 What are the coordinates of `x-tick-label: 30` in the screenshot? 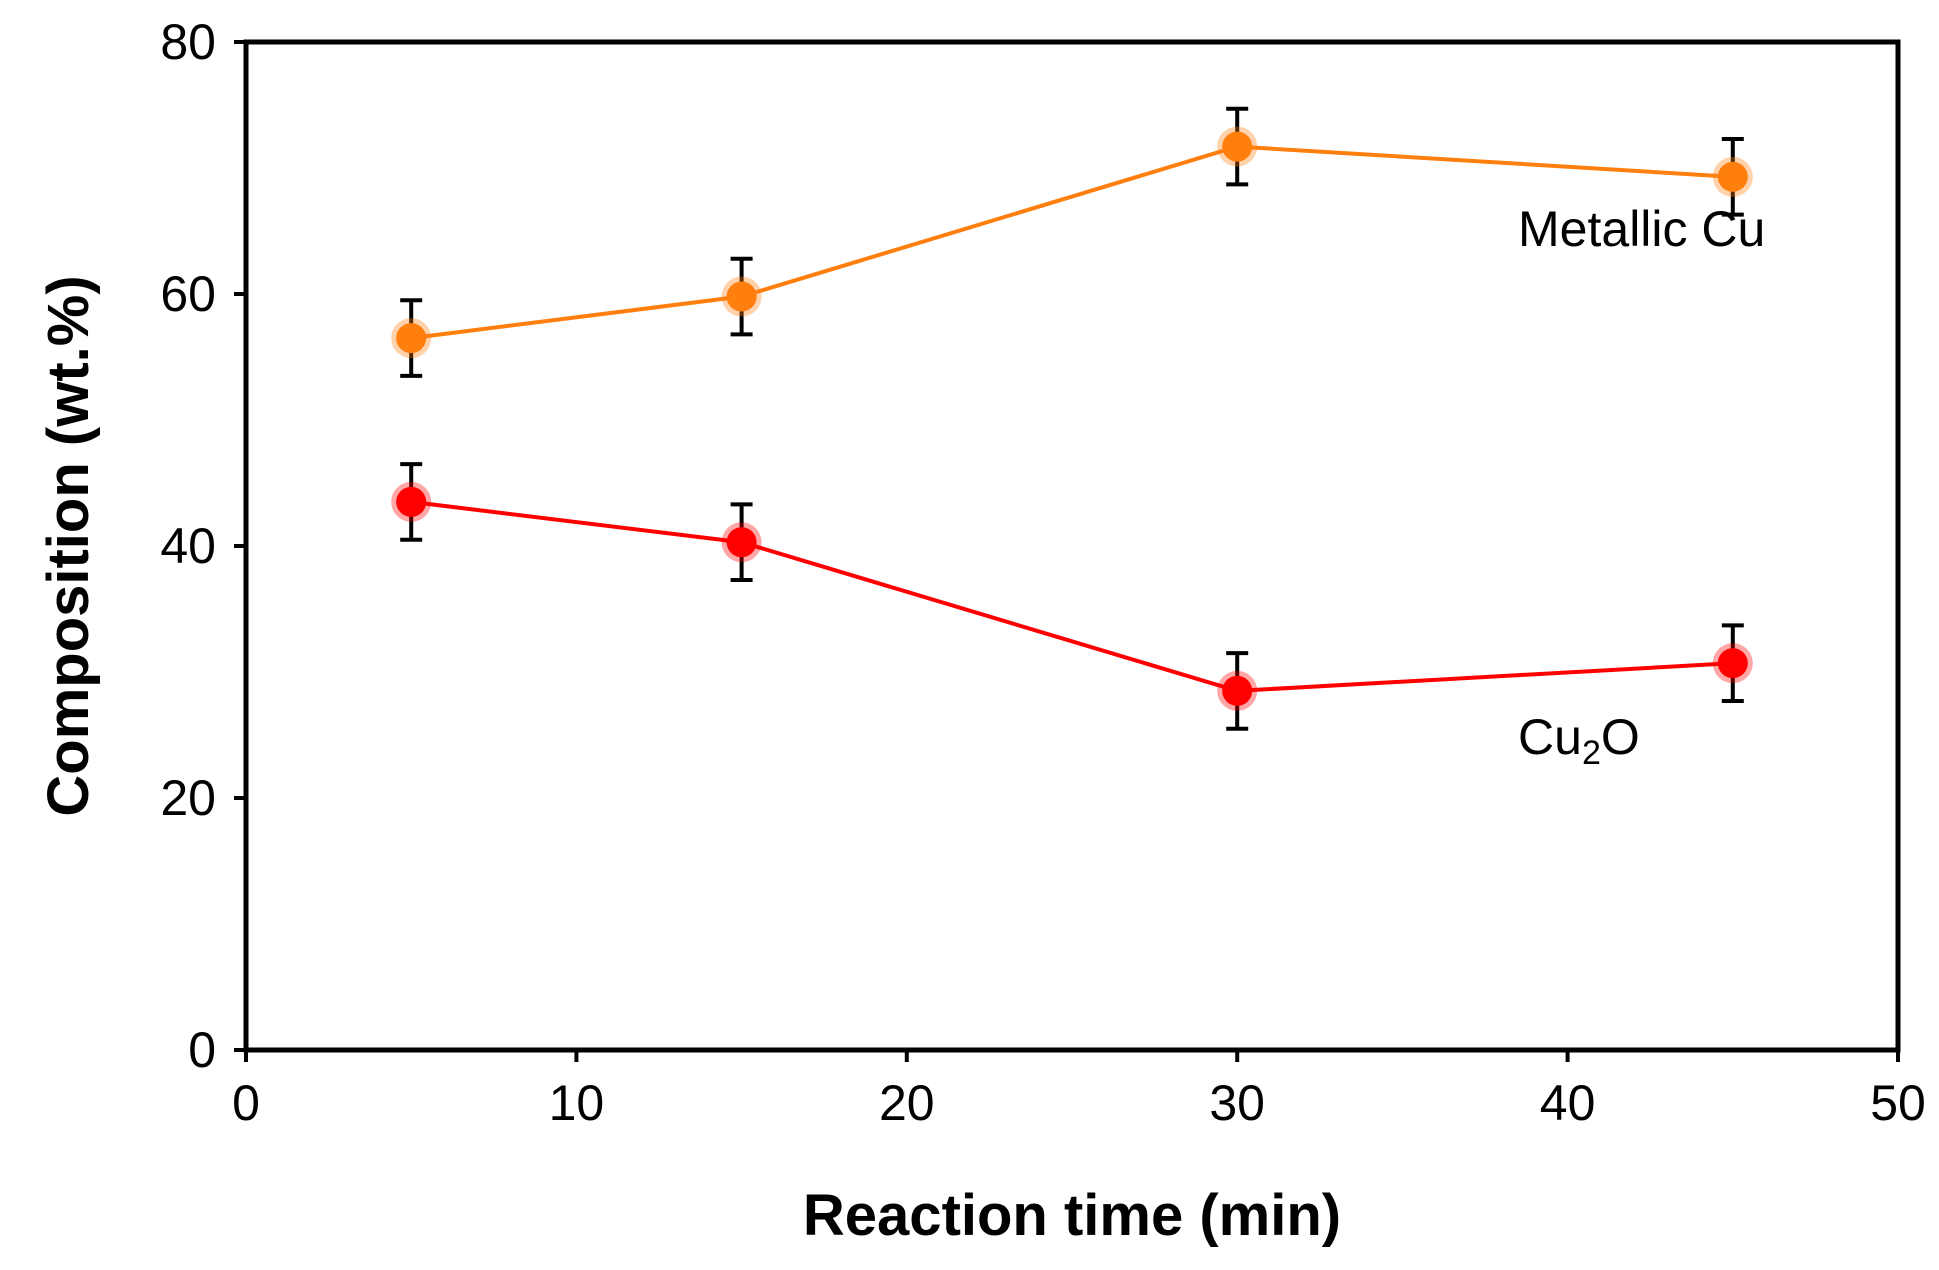 It's located at (1237, 1103).